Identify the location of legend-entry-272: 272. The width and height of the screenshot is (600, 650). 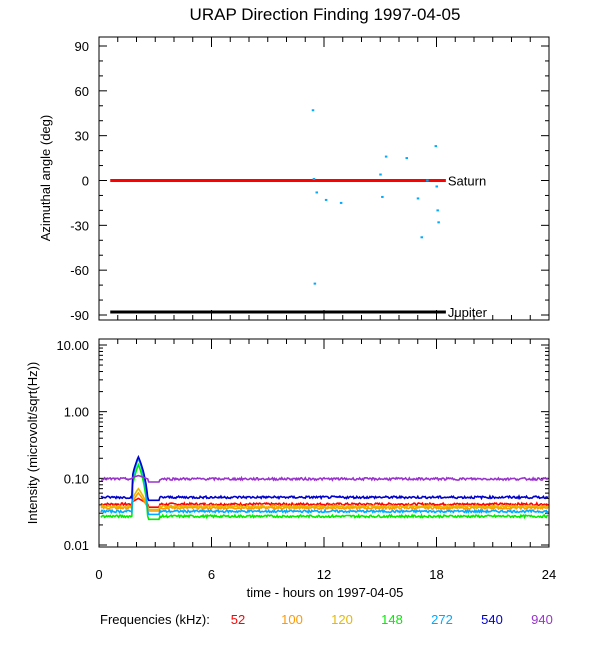
(442, 619).